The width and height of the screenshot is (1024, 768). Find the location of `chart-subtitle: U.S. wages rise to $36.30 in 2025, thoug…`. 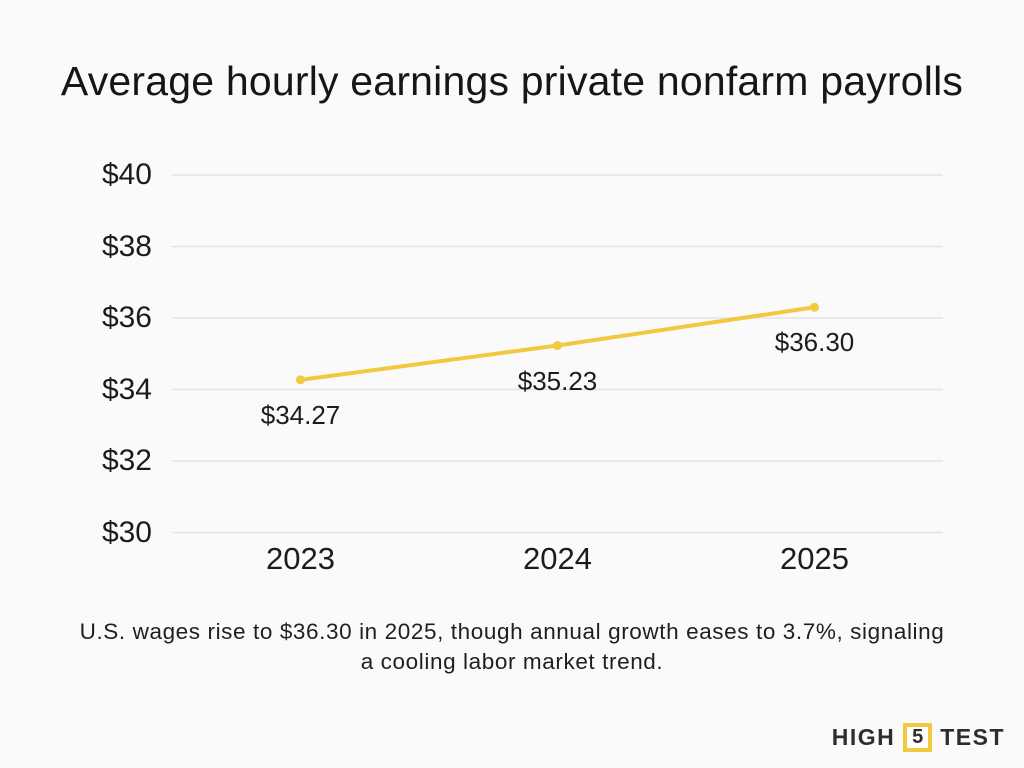

chart-subtitle: U.S. wages rise to $36.30 in 2025, thoug… is located at coordinates (512, 646).